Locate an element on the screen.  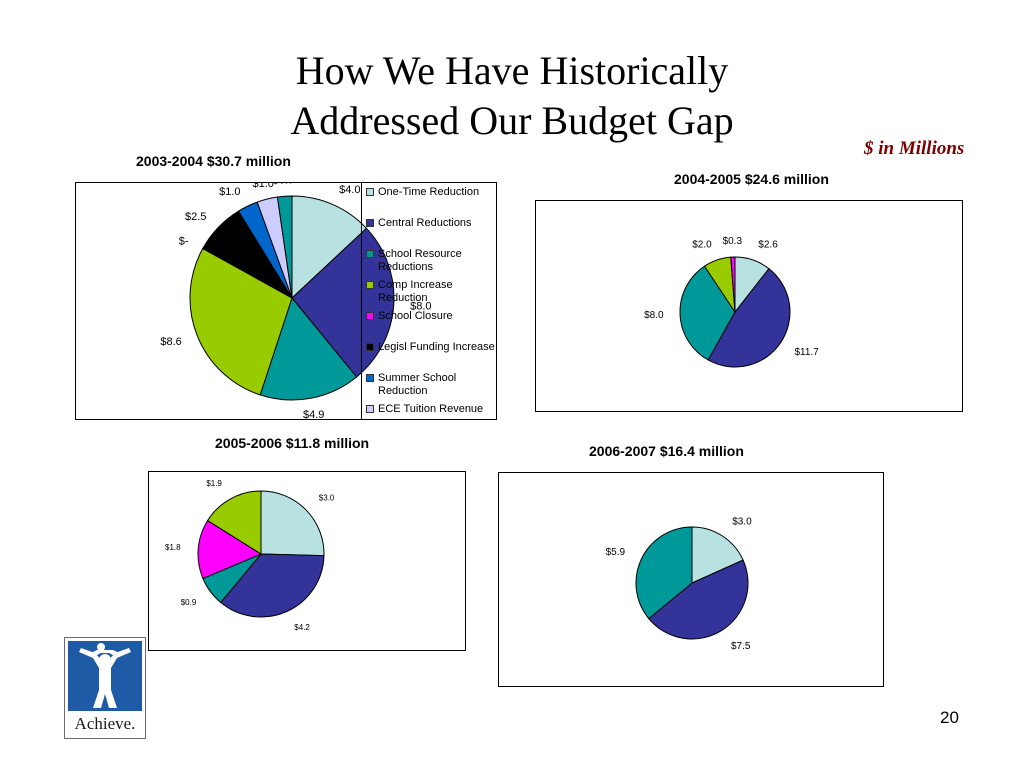
legend-label: ECE Tuition Revenue is located at coordinates (431, 409).